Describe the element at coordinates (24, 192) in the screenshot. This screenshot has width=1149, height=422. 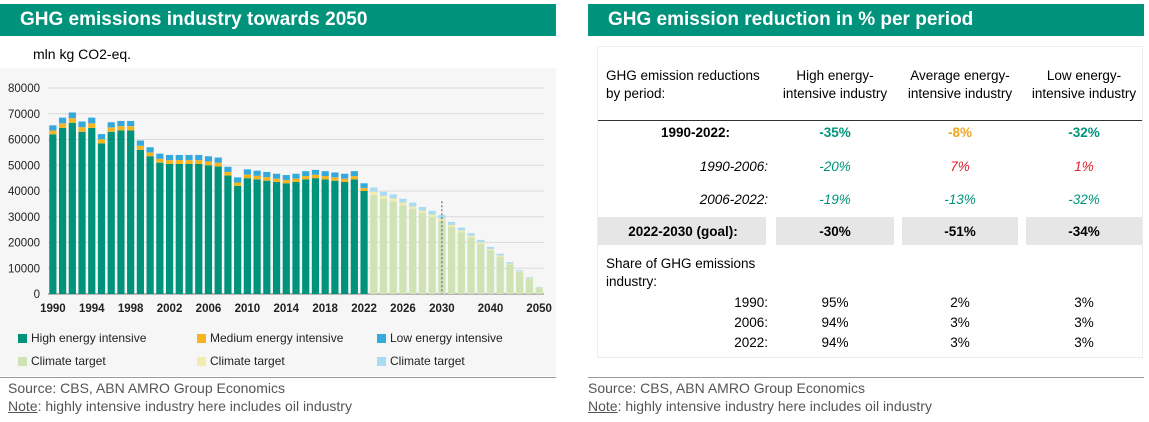
I see `y-tick-label: 40000` at that location.